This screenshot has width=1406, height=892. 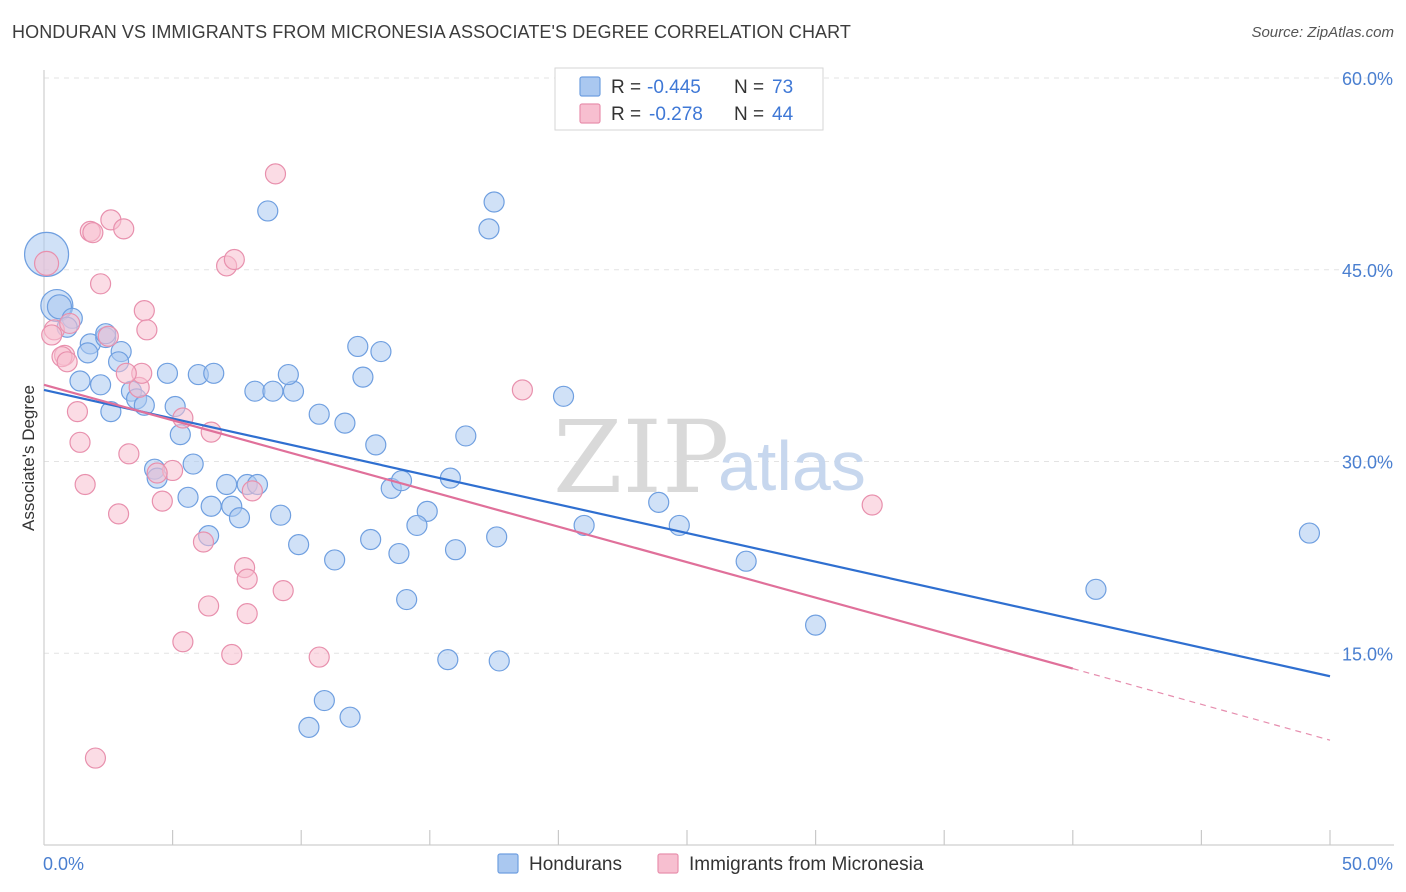 What do you see at coordinates (806, 864) in the screenshot?
I see `series-legend-label-micronesia: Immigrants from Micronesia` at bounding box center [806, 864].